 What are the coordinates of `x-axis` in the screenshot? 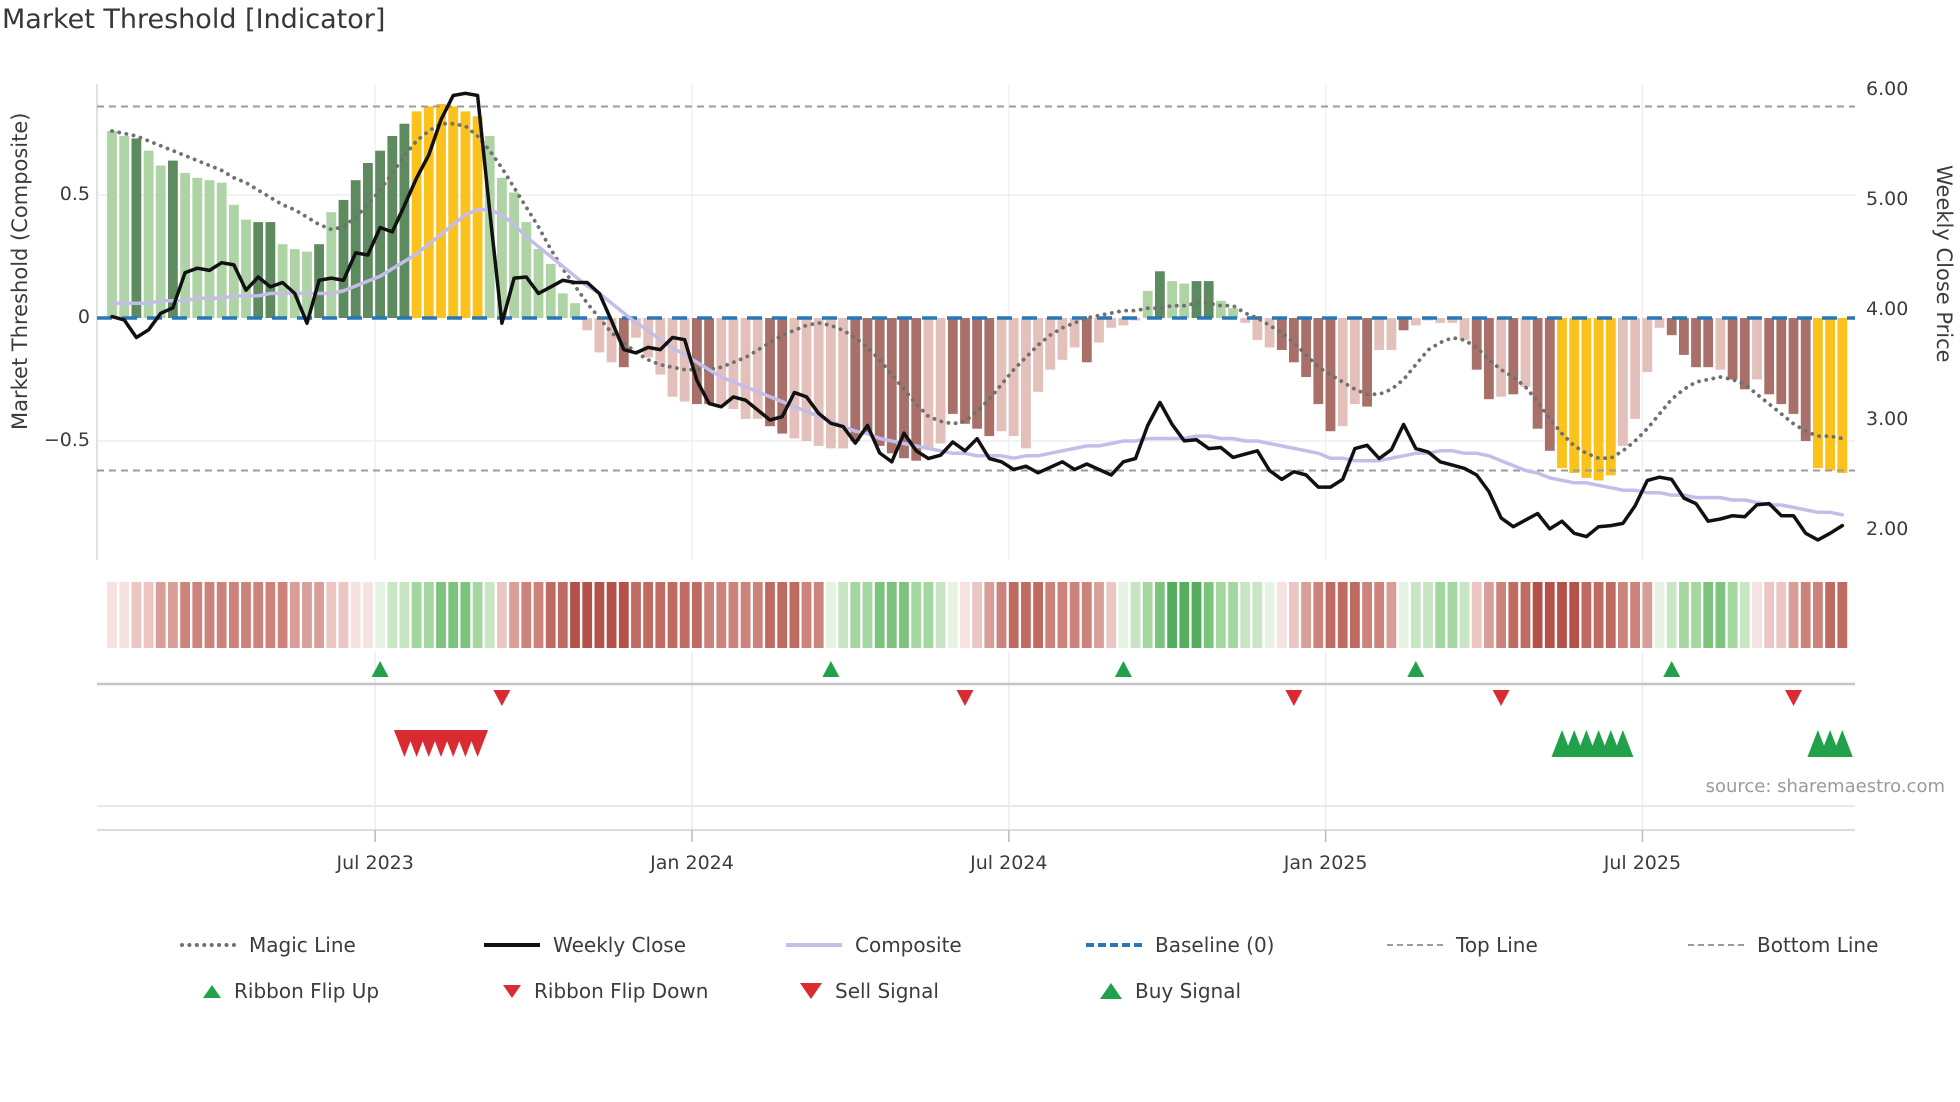 It's located at (976, 823).